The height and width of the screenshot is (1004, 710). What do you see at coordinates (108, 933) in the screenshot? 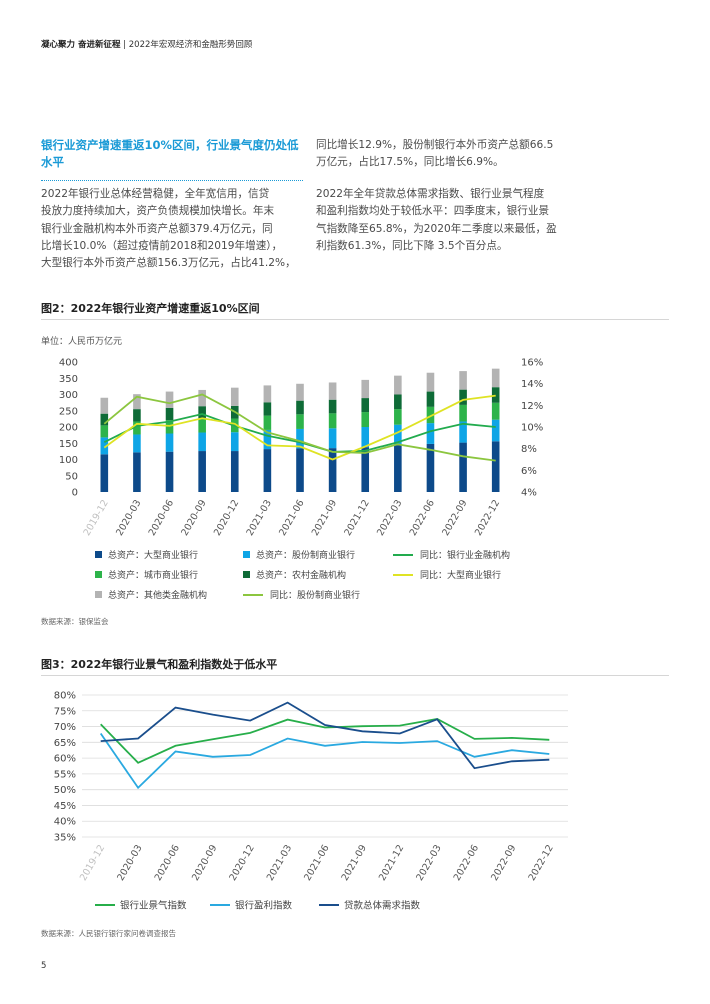
I see `figure3-source: 数据来源：人民银行银行家问卷调查报告` at bounding box center [108, 933].